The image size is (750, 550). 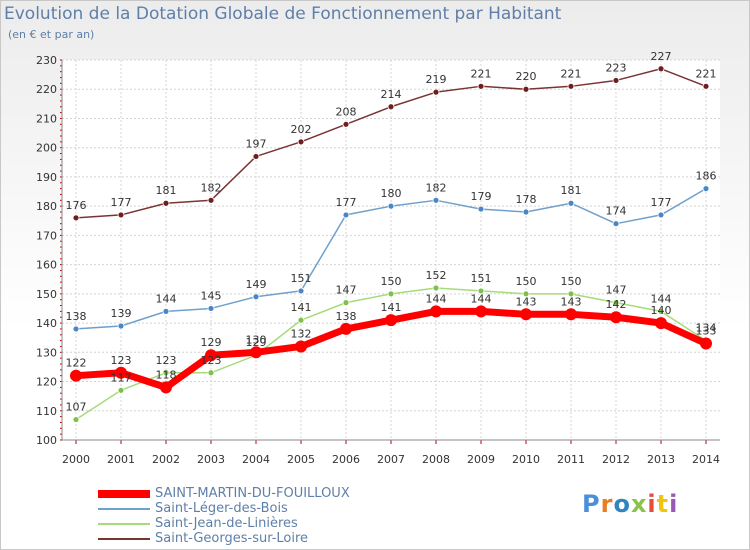 I want to click on data-label: 202, so click(x=301, y=129).